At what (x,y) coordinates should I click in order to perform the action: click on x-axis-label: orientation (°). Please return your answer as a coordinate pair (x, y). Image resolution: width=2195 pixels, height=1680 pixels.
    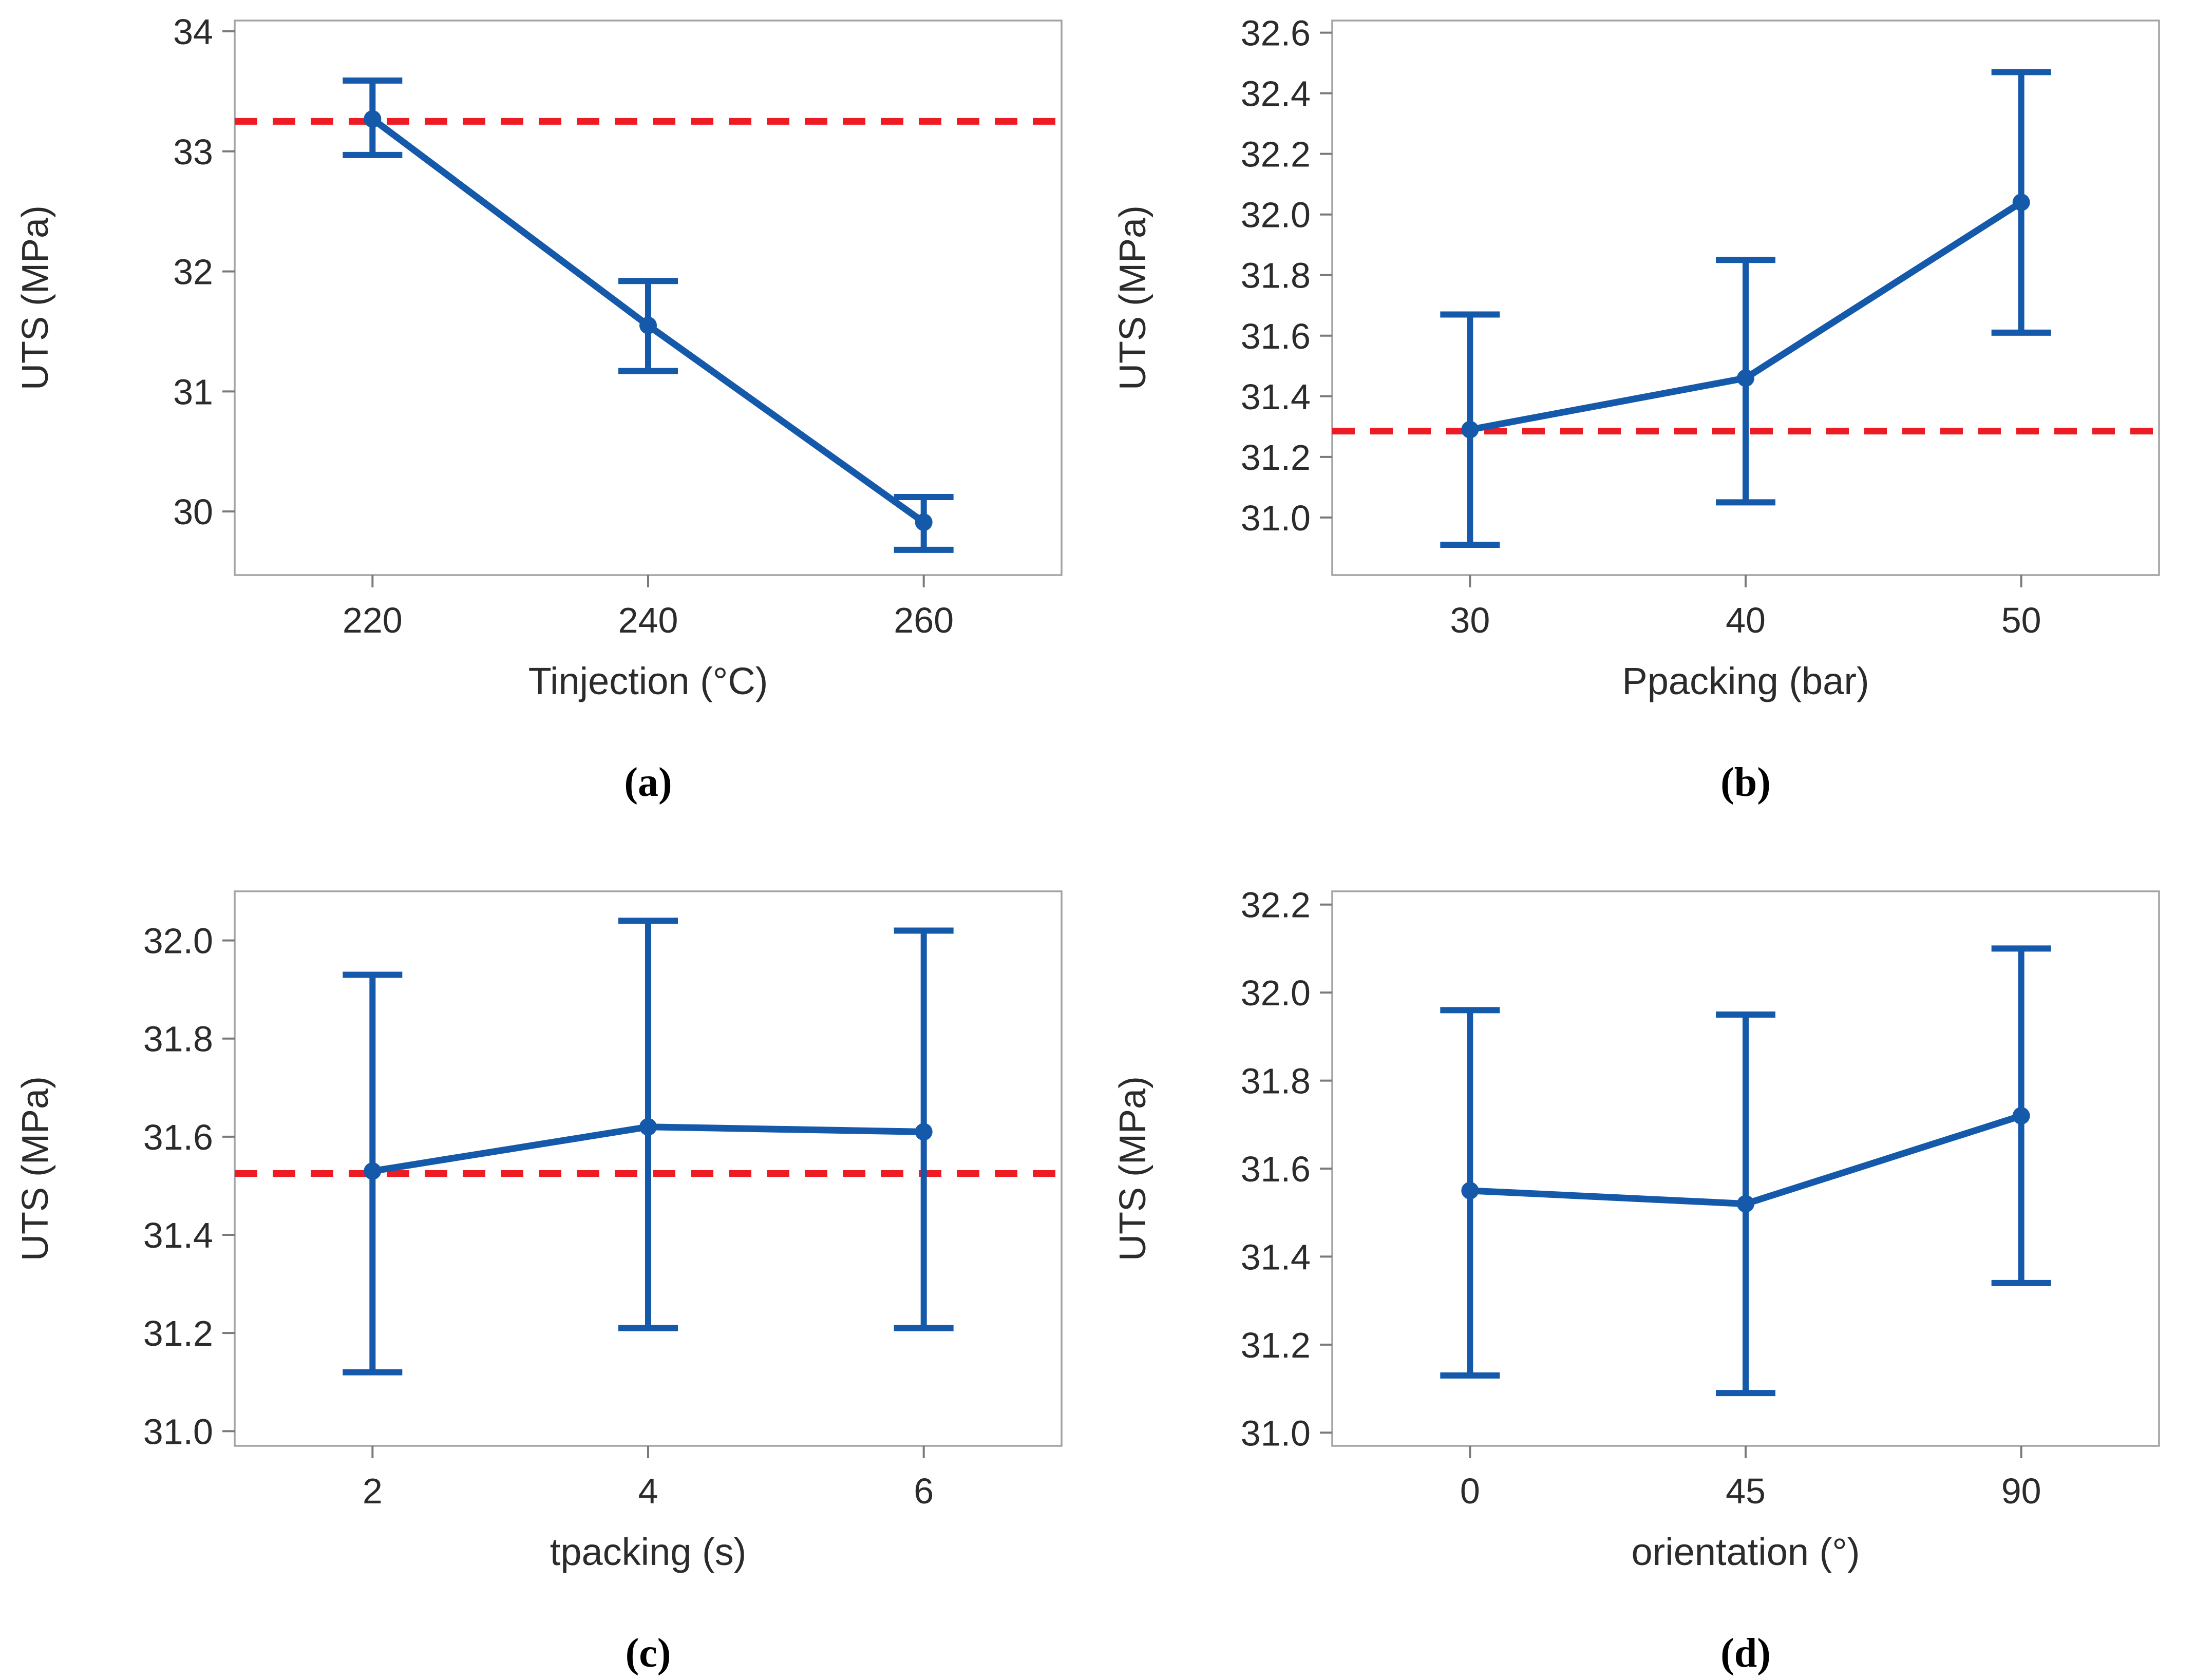
    Looking at the image, I should click on (1746, 1552).